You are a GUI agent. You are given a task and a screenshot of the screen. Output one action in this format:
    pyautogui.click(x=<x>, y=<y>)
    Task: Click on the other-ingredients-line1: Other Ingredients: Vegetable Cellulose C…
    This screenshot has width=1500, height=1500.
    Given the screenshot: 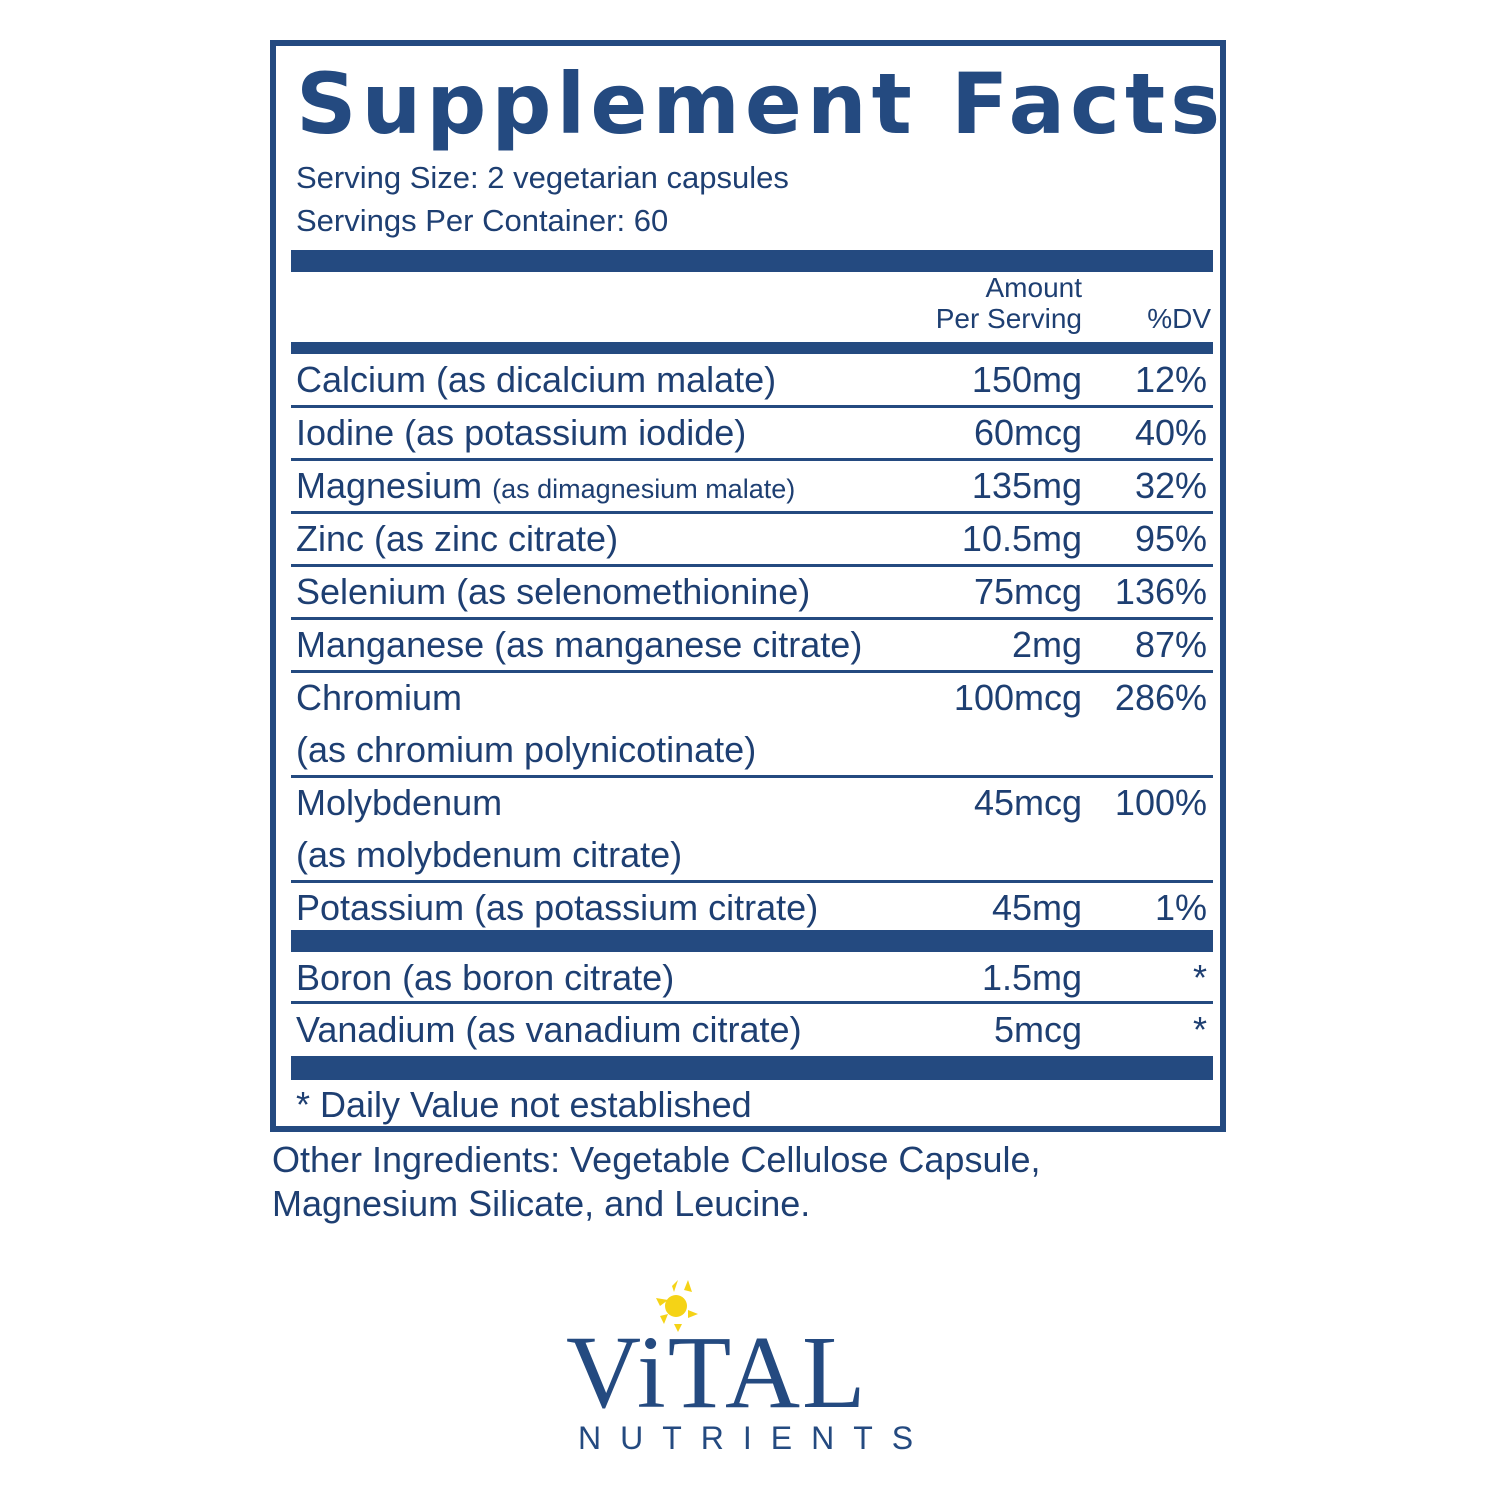 What is the action you would take?
    pyautogui.click(x=656, y=1159)
    